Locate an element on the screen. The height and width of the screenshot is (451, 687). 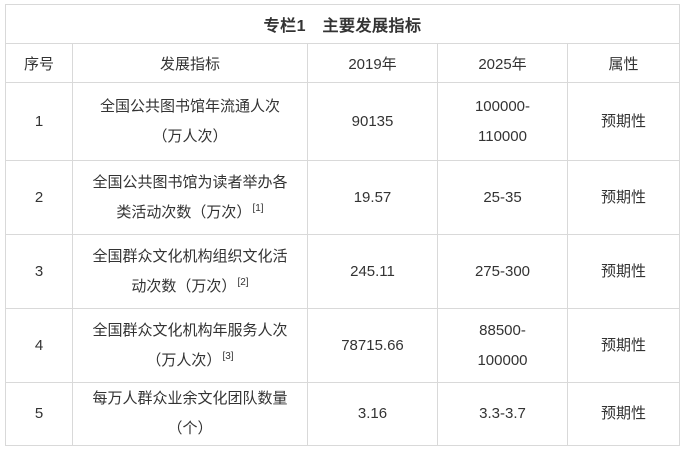
value-2025-cell-text: 25-35 is located at coordinates (502, 197).